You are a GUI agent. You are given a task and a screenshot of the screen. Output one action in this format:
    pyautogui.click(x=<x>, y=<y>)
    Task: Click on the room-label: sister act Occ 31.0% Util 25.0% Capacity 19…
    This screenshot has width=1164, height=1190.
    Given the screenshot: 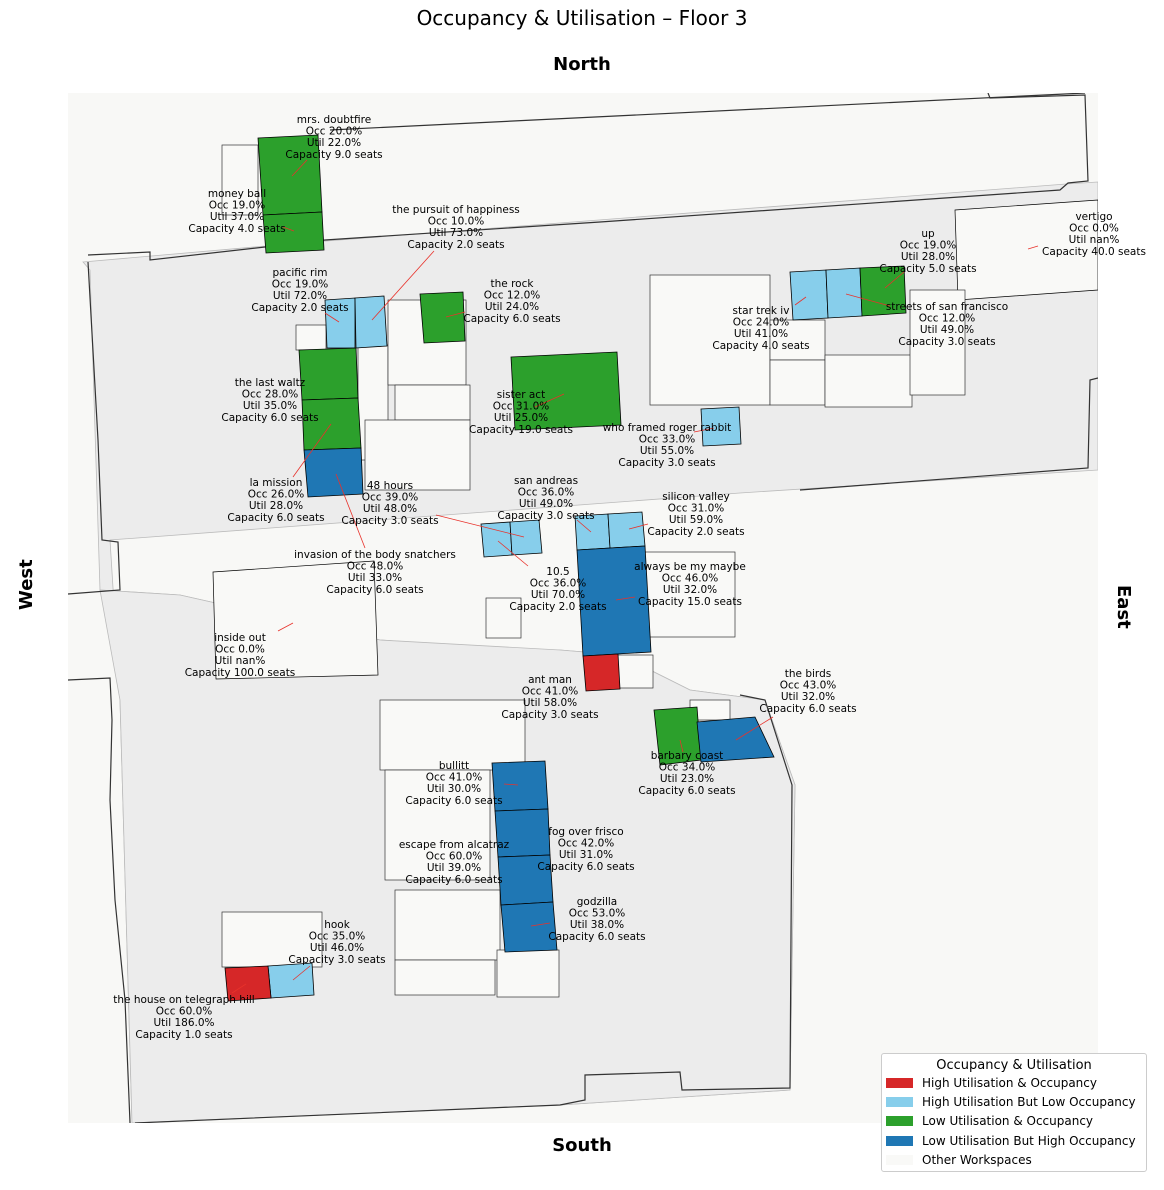 What is the action you would take?
    pyautogui.click(x=521, y=412)
    